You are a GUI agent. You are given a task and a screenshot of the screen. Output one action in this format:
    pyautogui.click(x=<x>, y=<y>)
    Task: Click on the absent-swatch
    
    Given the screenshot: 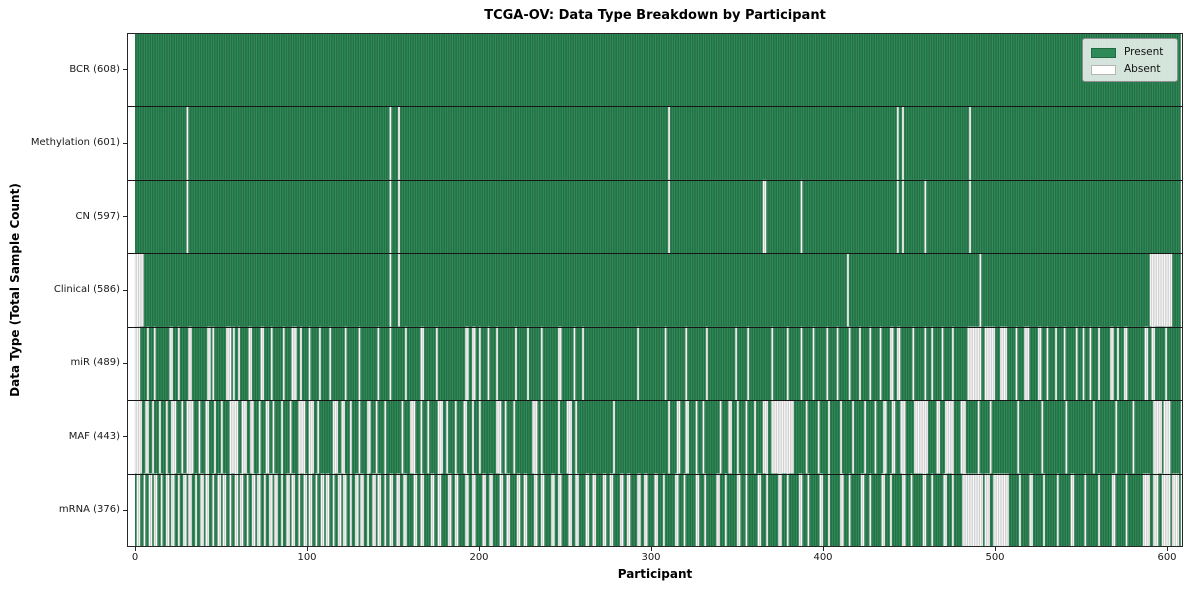 What is the action you would take?
    pyautogui.click(x=1103, y=69)
    